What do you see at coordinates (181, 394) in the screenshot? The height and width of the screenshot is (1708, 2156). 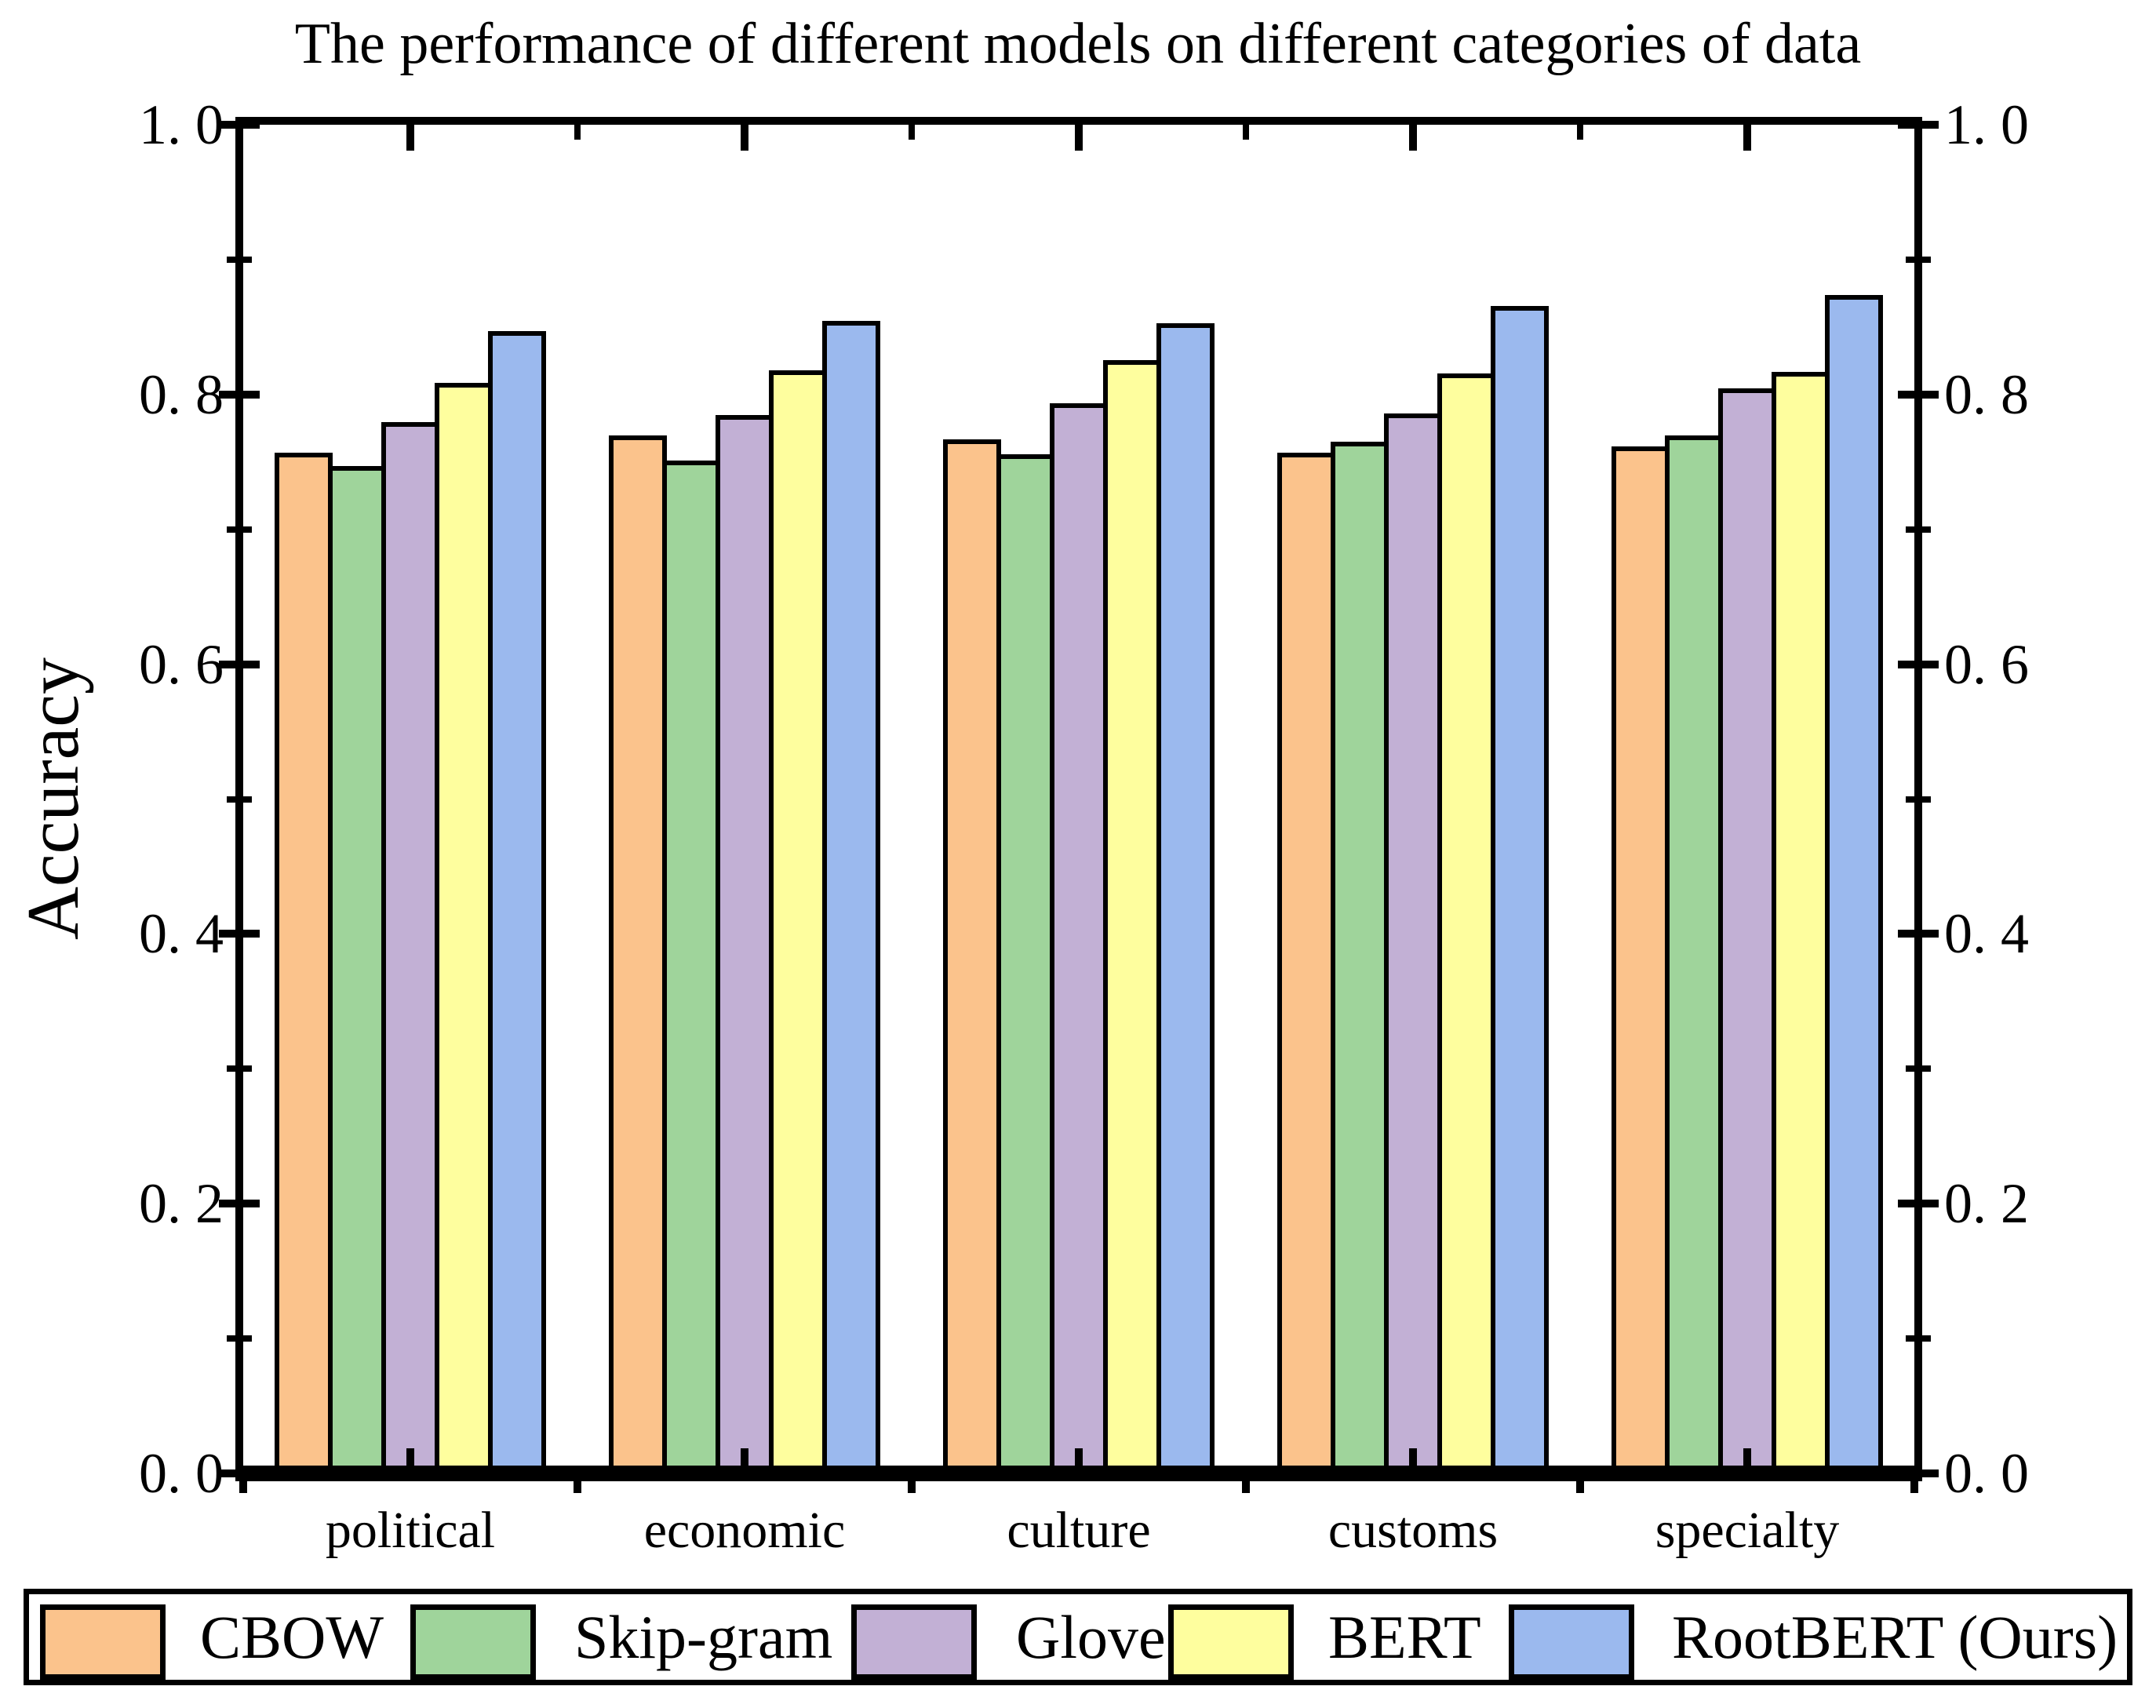 I see `y-tick-label-left: 0. 8` at bounding box center [181, 394].